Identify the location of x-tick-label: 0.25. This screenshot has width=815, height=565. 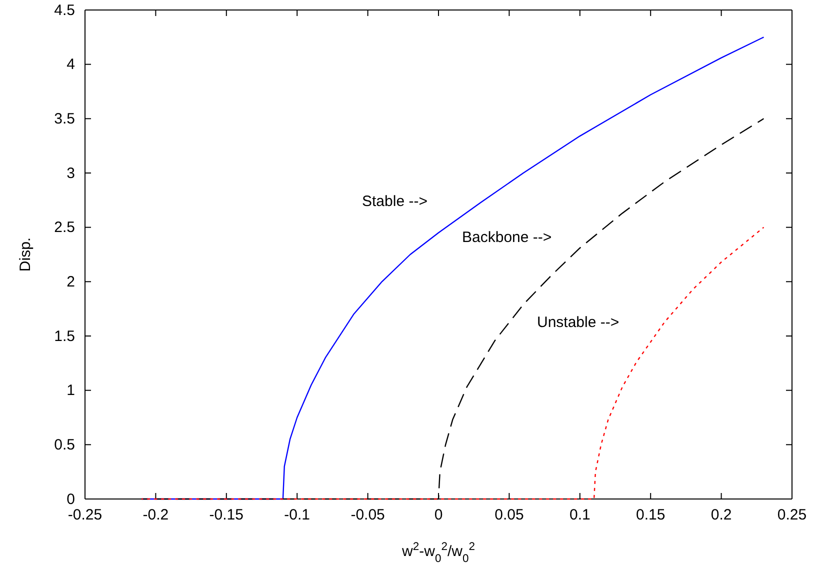
(792, 515).